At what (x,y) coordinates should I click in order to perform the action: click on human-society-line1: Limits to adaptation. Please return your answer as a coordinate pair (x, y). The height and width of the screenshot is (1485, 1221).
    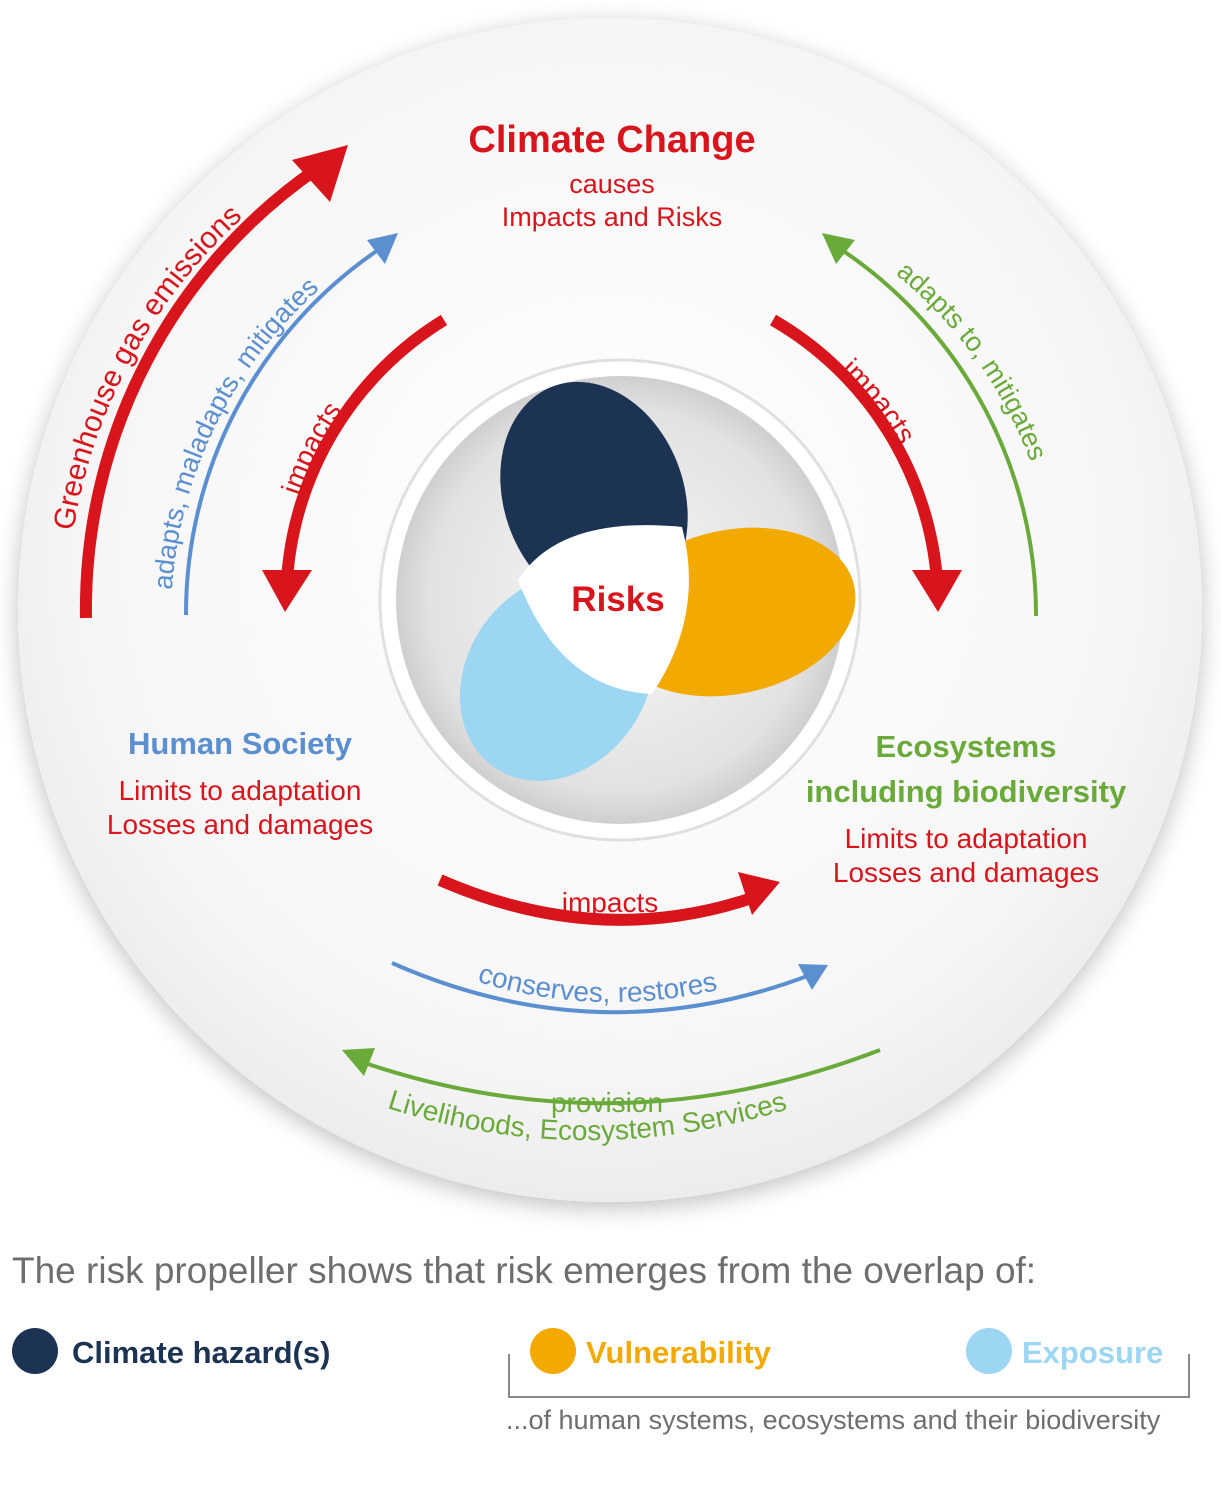
    Looking at the image, I should click on (240, 790).